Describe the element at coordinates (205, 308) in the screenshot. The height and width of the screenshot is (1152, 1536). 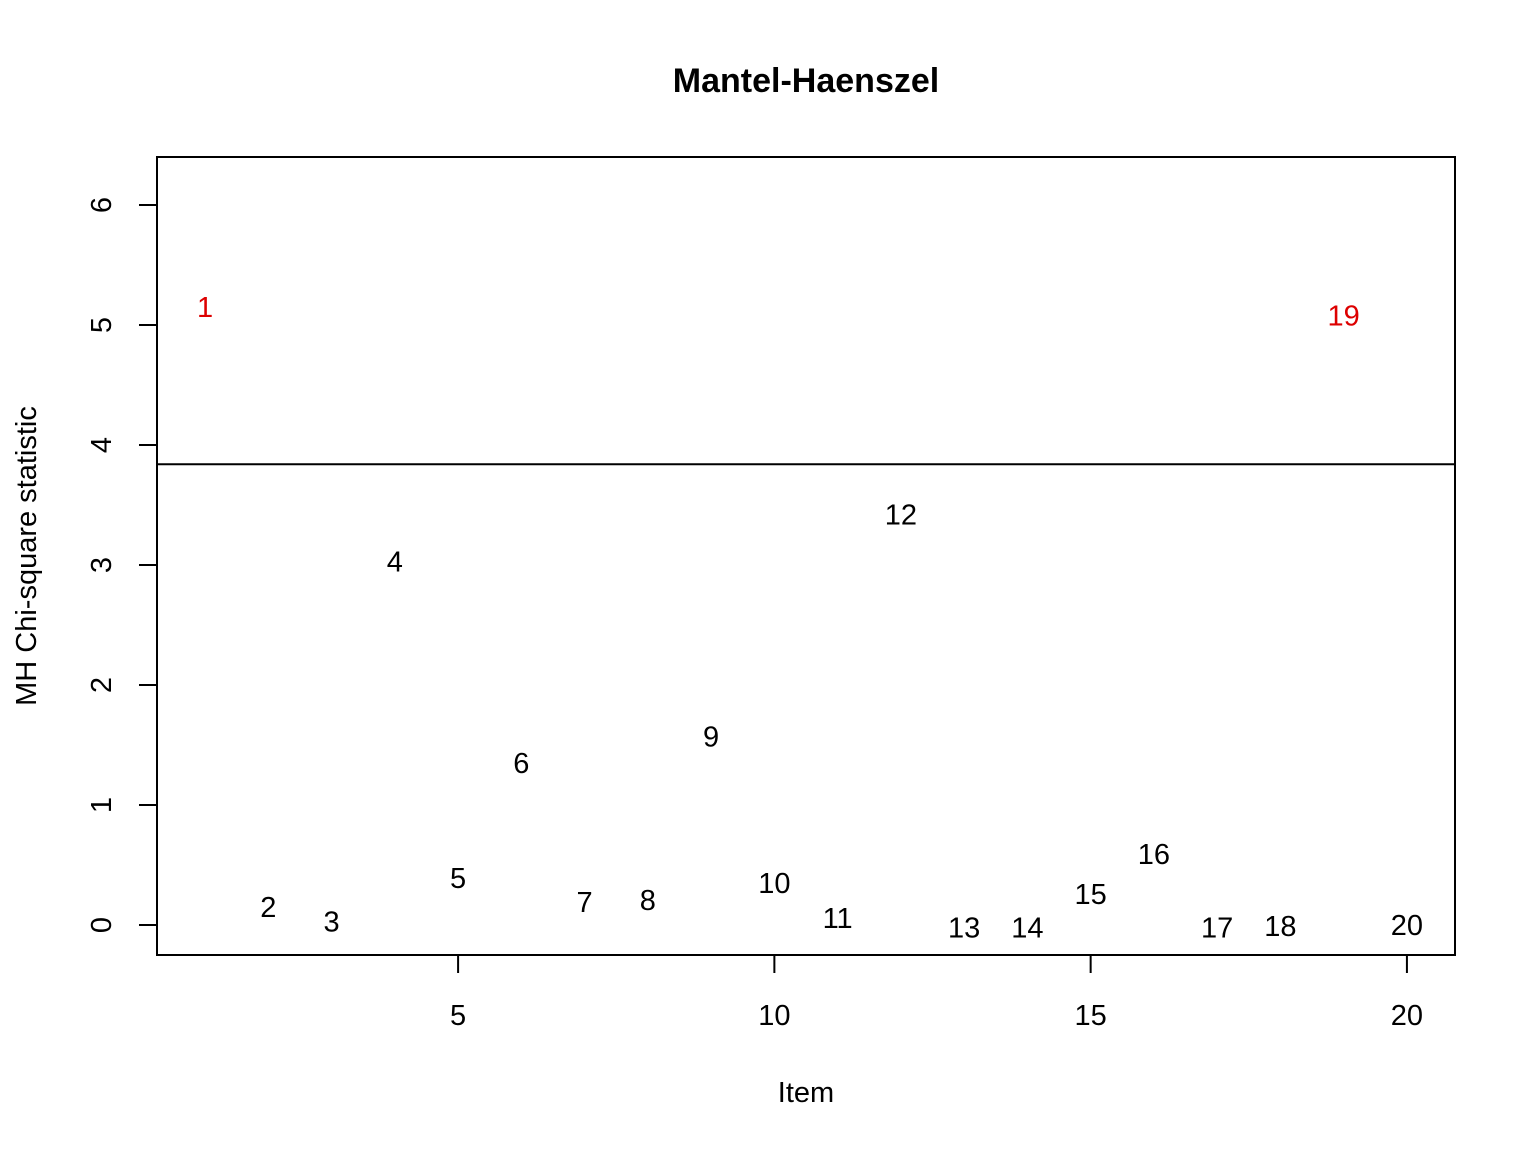
I see `flagged-item-label: 1` at that location.